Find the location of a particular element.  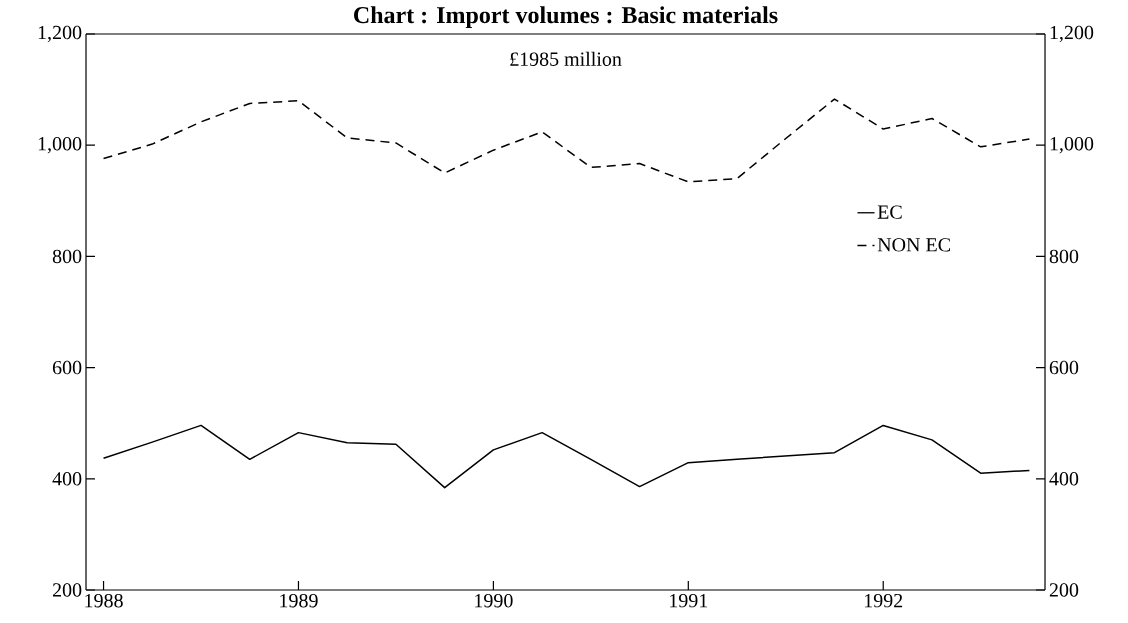

y2-tick-label: 600 is located at coordinates (1064, 367).